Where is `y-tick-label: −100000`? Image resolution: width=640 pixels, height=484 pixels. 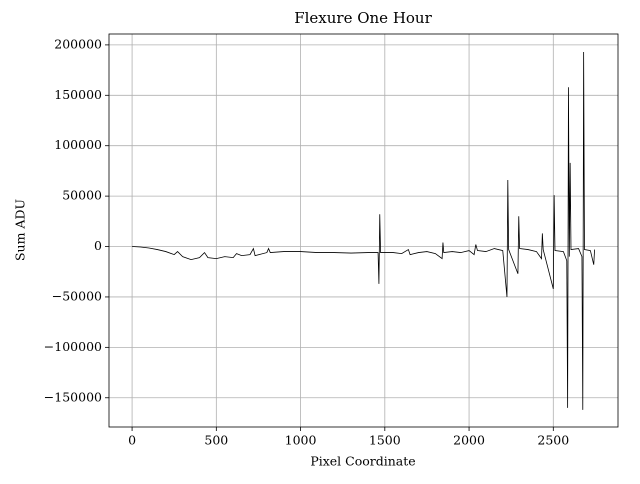
y-tick-label: −100000 is located at coordinates (73, 346).